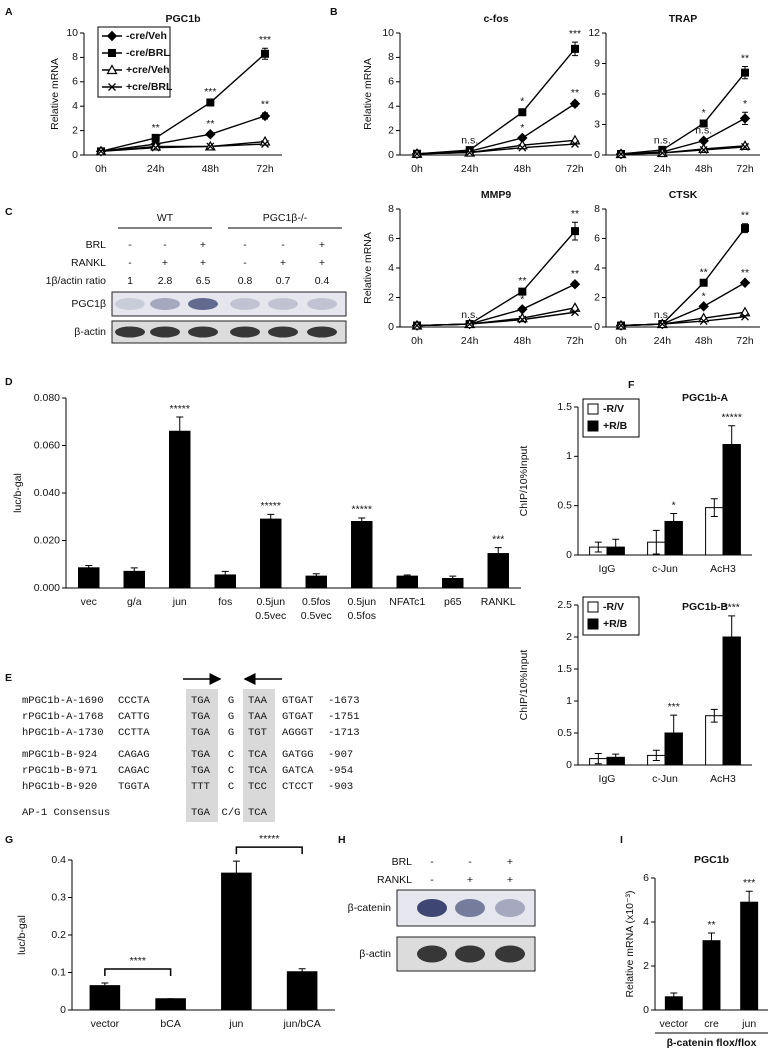  I want to click on legend-label: -R/V, so click(613, 607).